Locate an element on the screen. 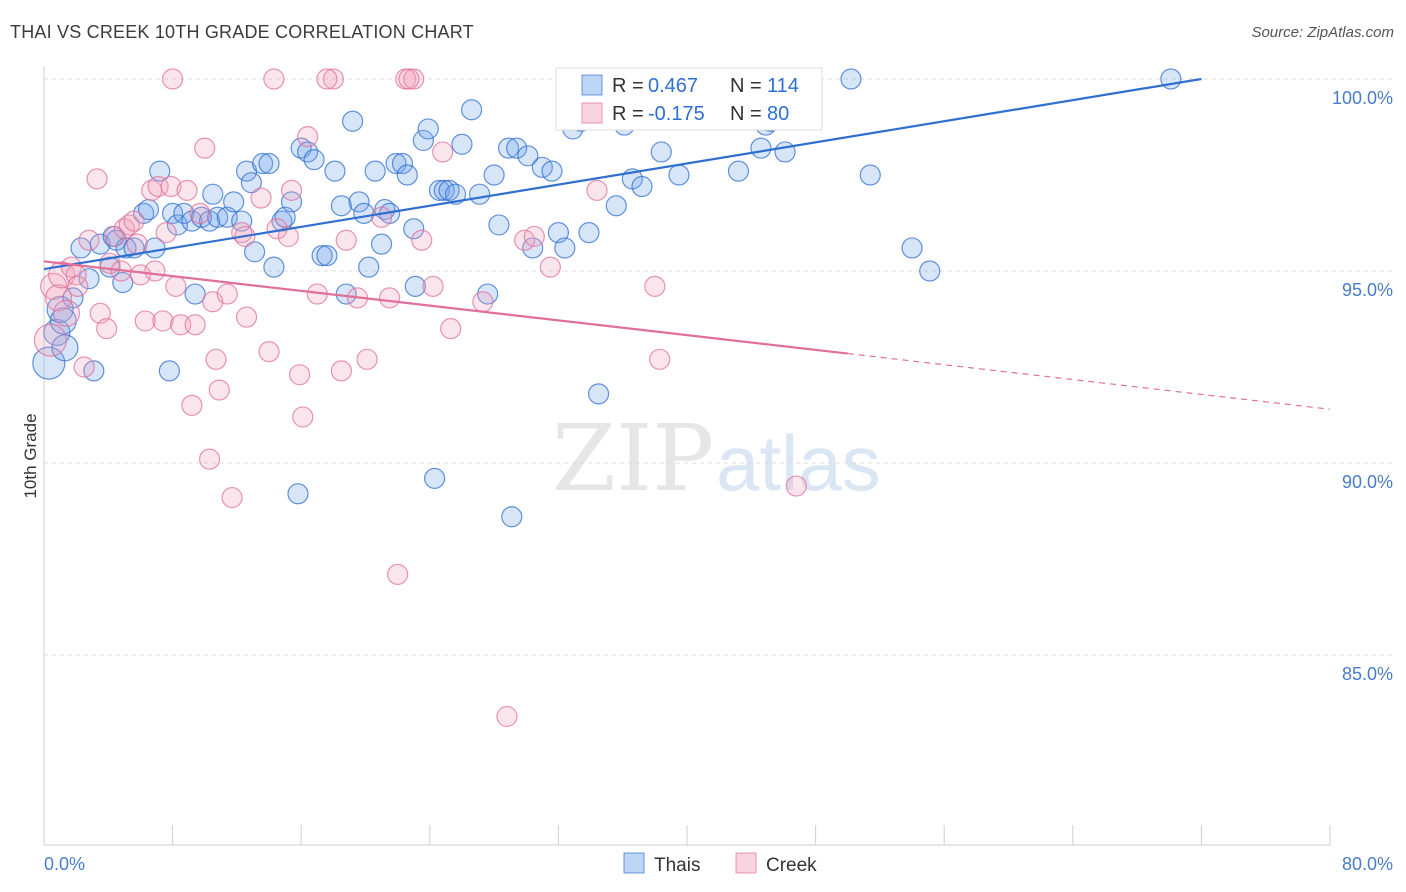 Image resolution: width=1406 pixels, height=892 pixels. chart-source: Source: ZipAtlas.com is located at coordinates (1322, 32).